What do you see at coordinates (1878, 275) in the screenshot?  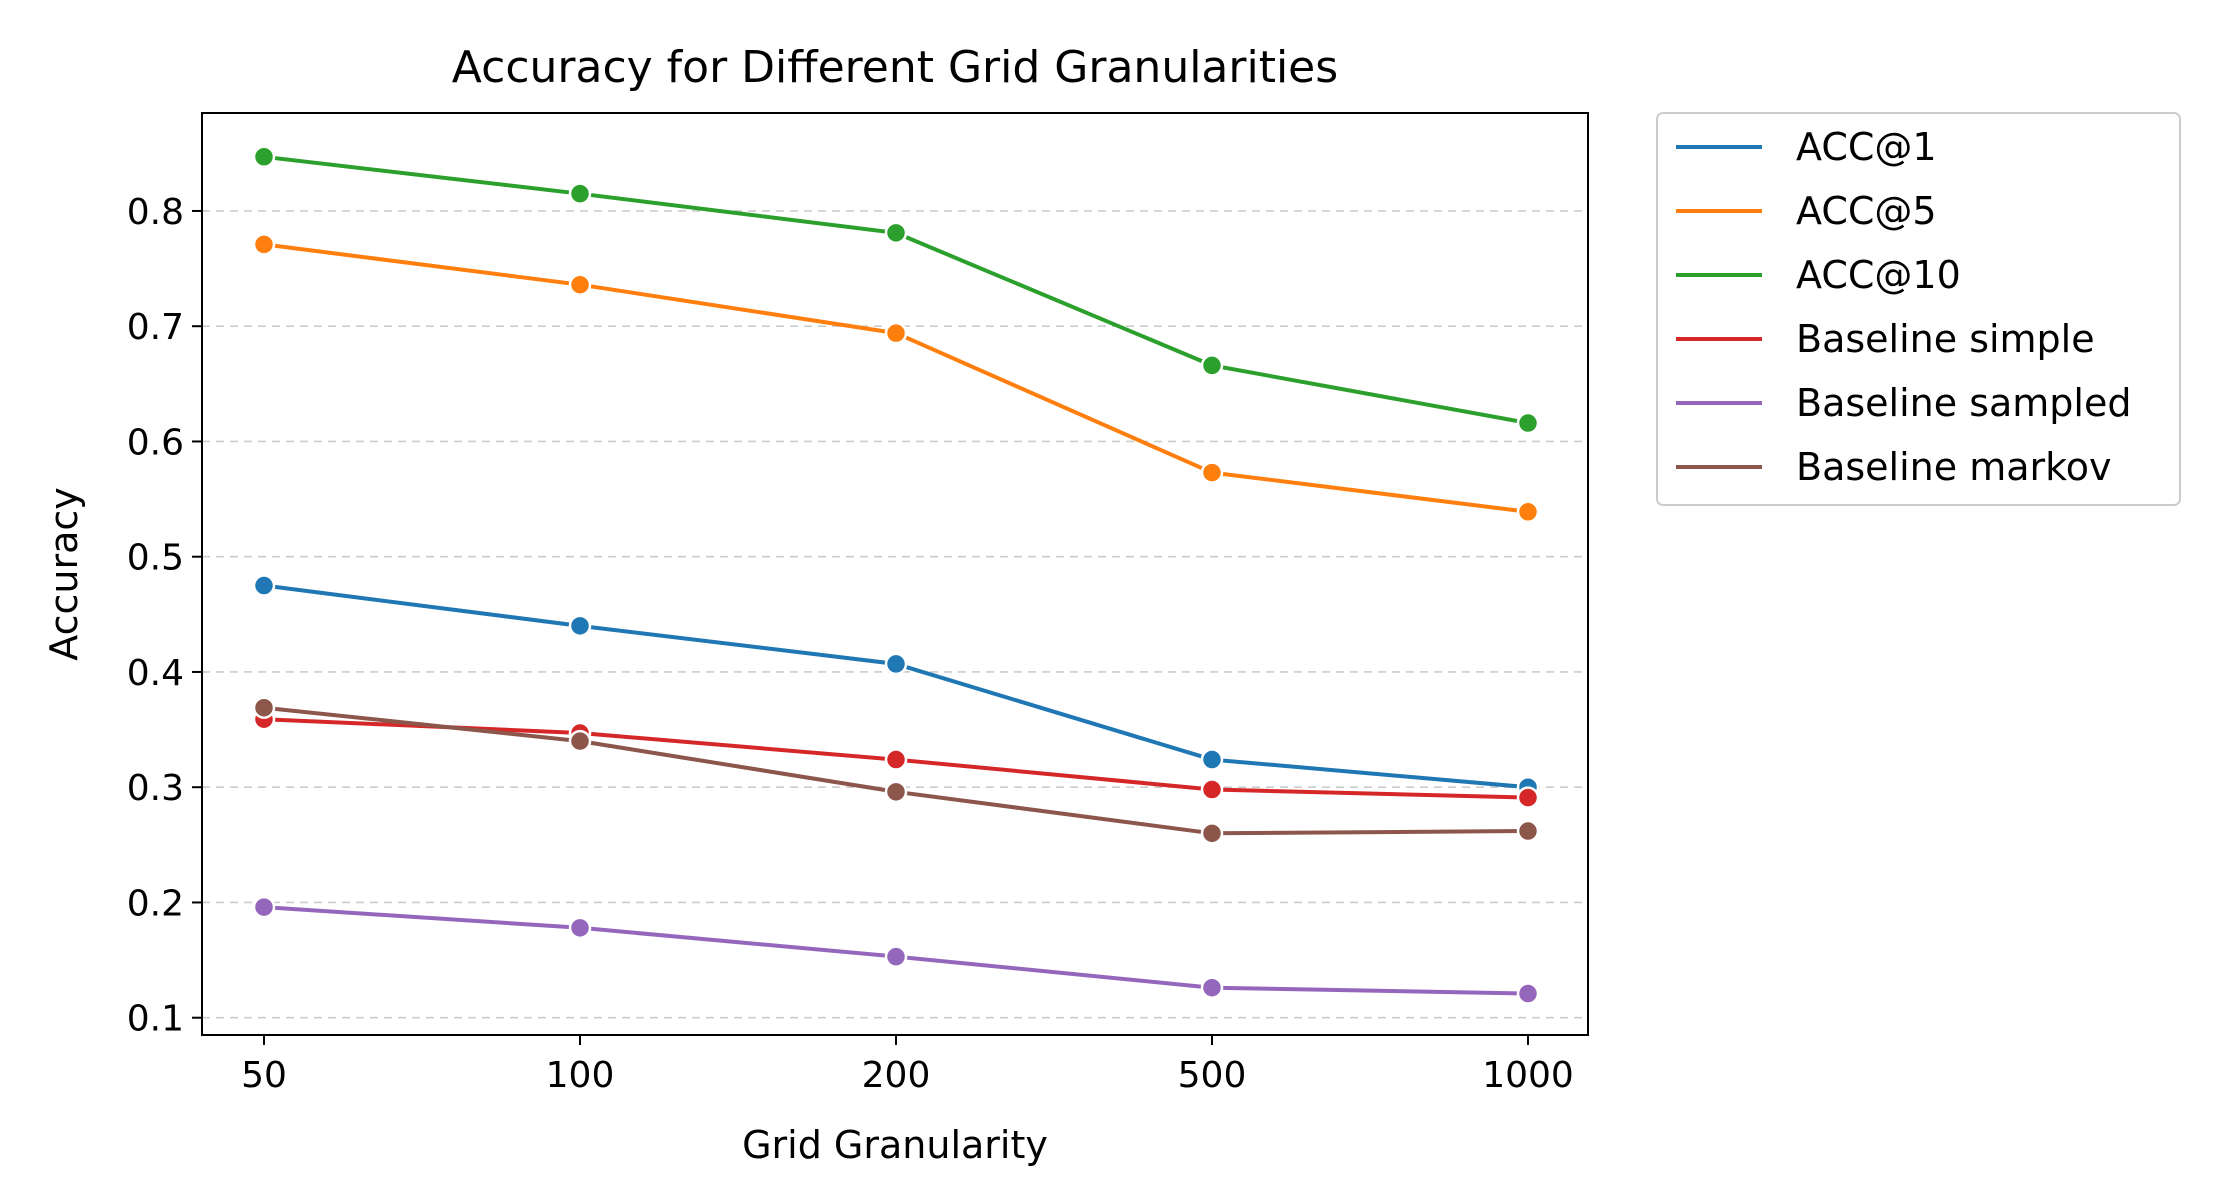 I see `legend-label: ACC@10` at bounding box center [1878, 275].